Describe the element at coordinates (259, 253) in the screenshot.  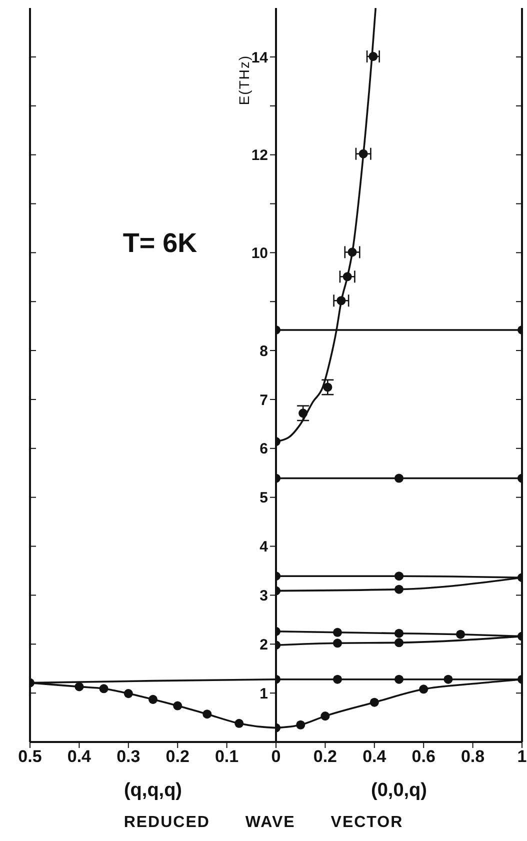
I see `y-tick-label: 10` at that location.